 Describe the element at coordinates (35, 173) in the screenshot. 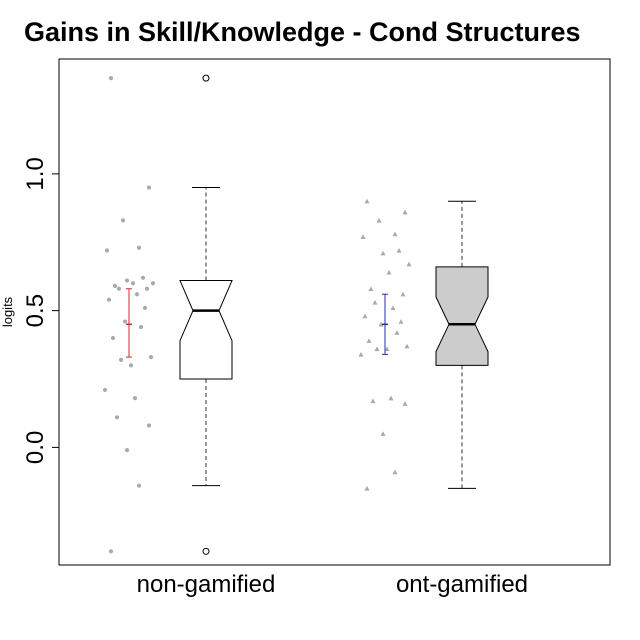

I see `y-tick-label: 1.0` at that location.